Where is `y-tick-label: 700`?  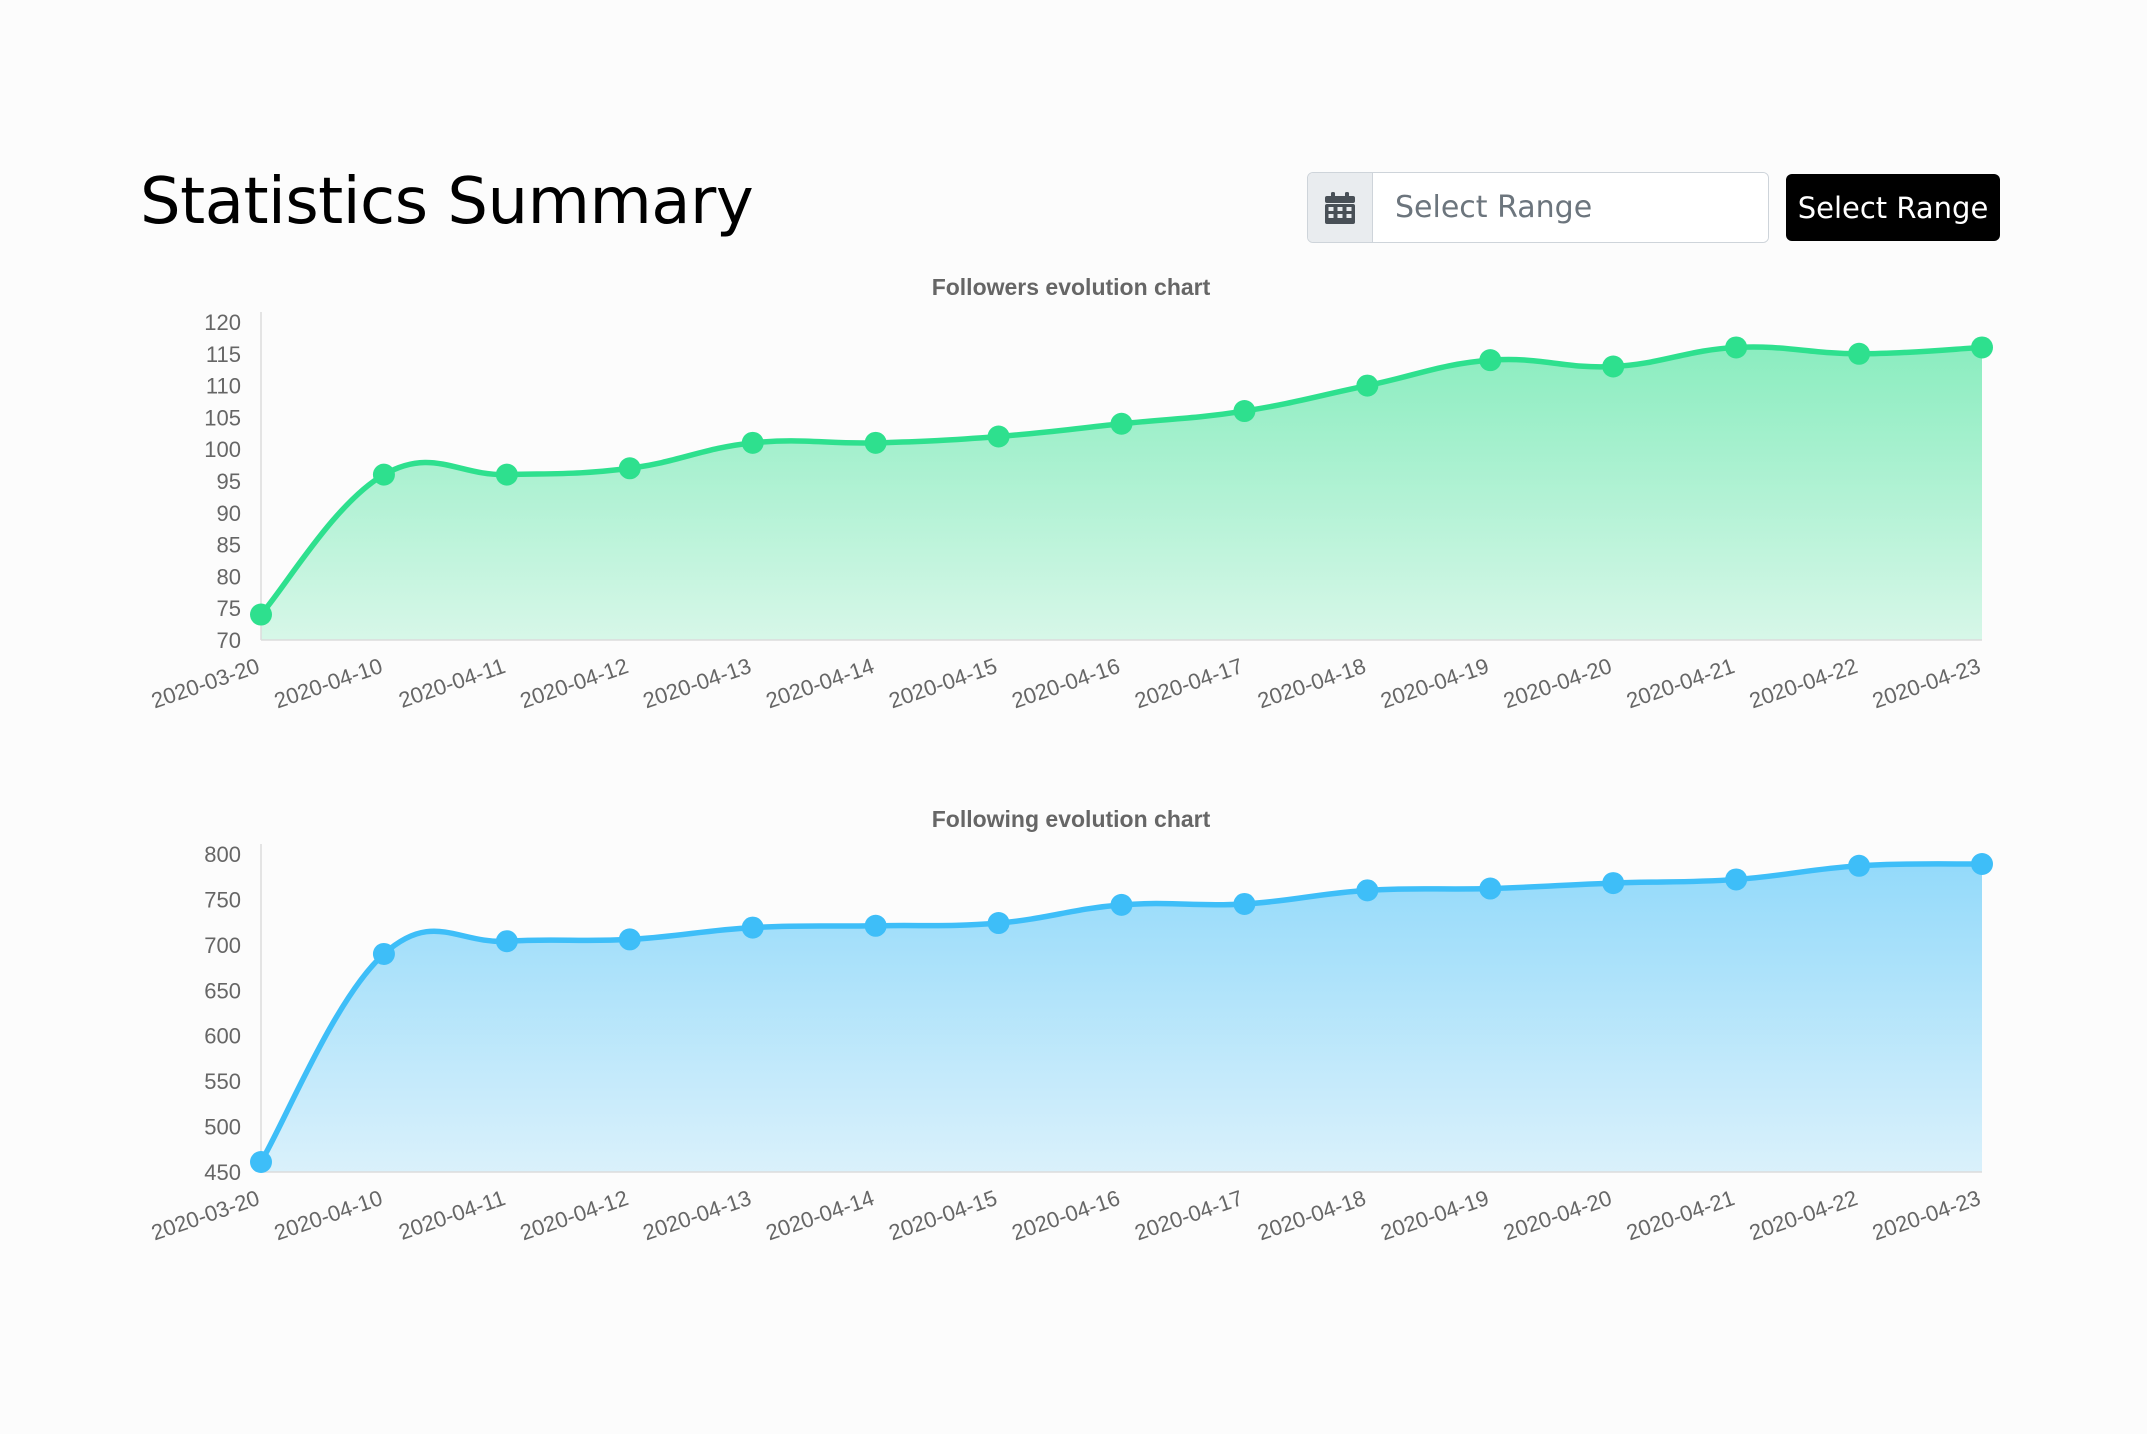 y-tick-label: 700 is located at coordinates (222, 945).